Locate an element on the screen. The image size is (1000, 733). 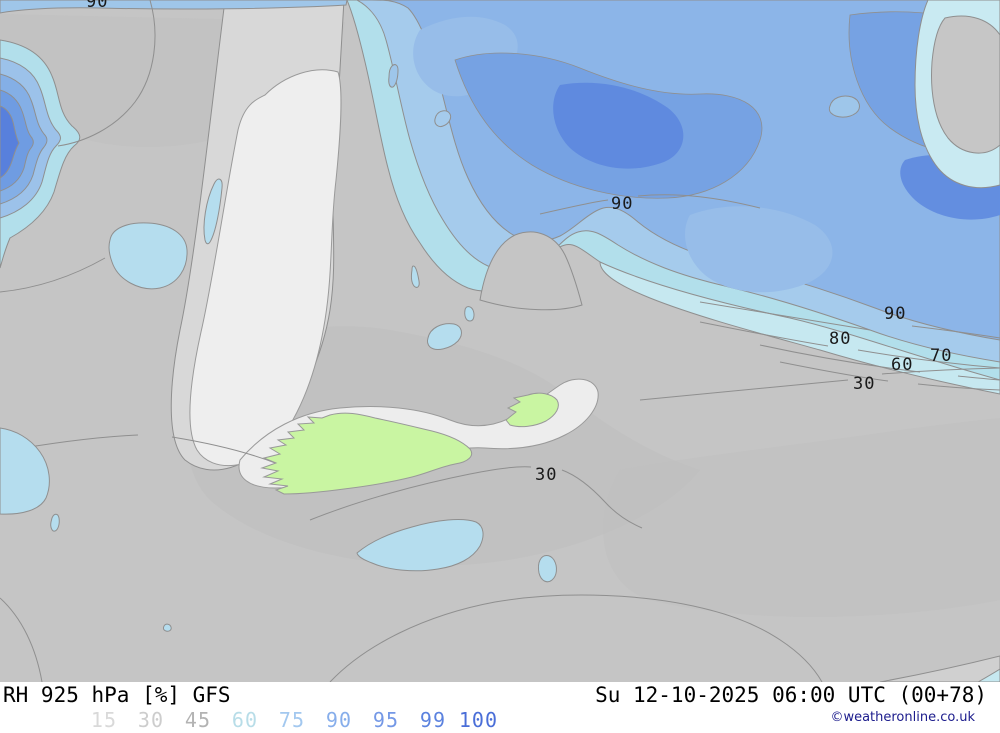
right-edge-gray-blob is located at coordinates (965, 84).